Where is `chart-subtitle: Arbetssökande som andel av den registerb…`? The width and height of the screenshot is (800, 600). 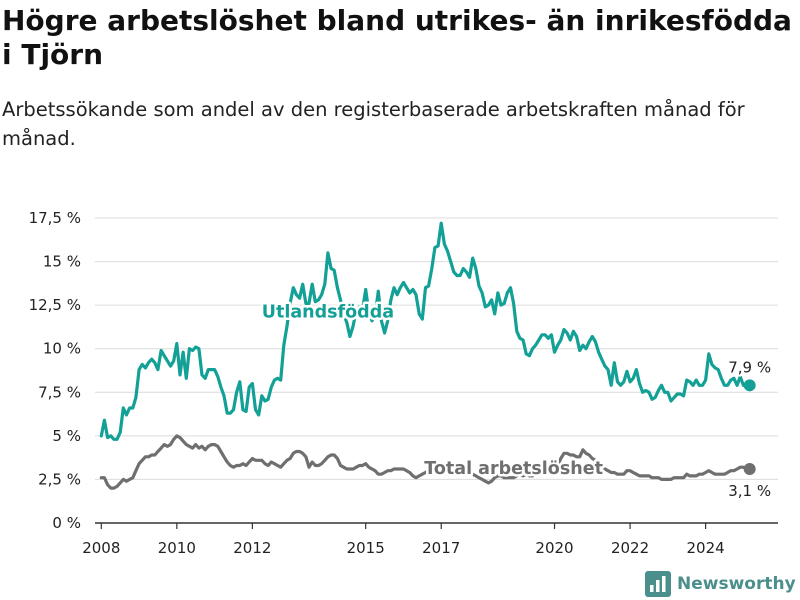 chart-subtitle: Arbetssökande som andel av den registerb… is located at coordinates (373, 124).